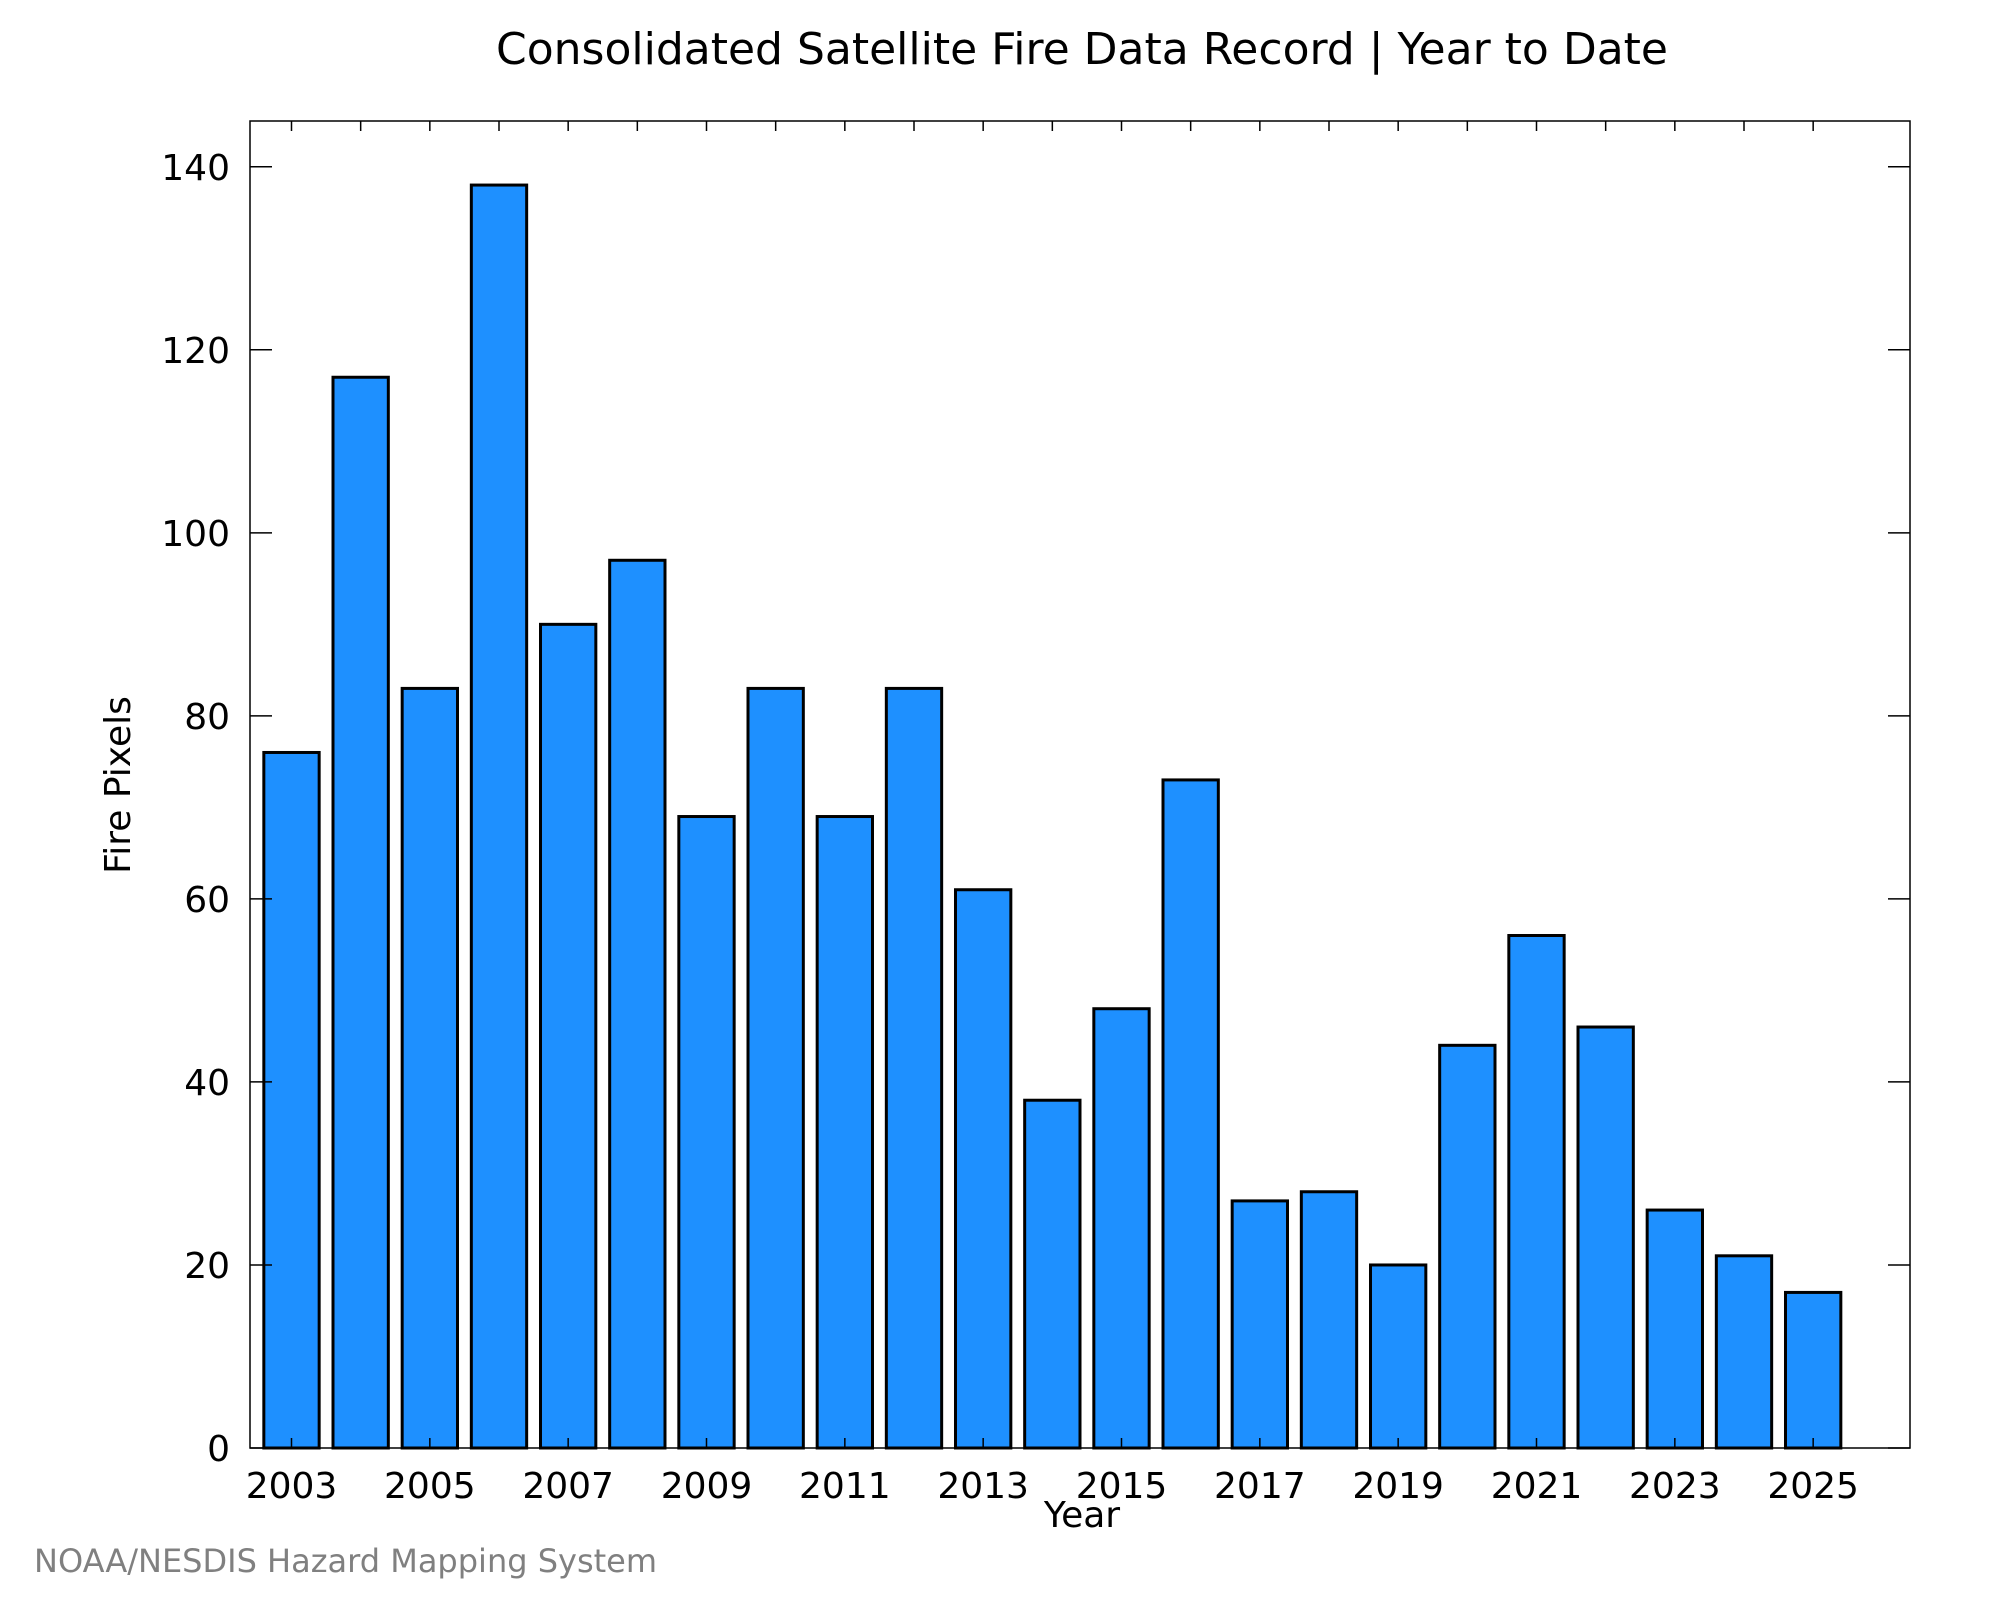  I want to click on bar-2004, so click(360, 912).